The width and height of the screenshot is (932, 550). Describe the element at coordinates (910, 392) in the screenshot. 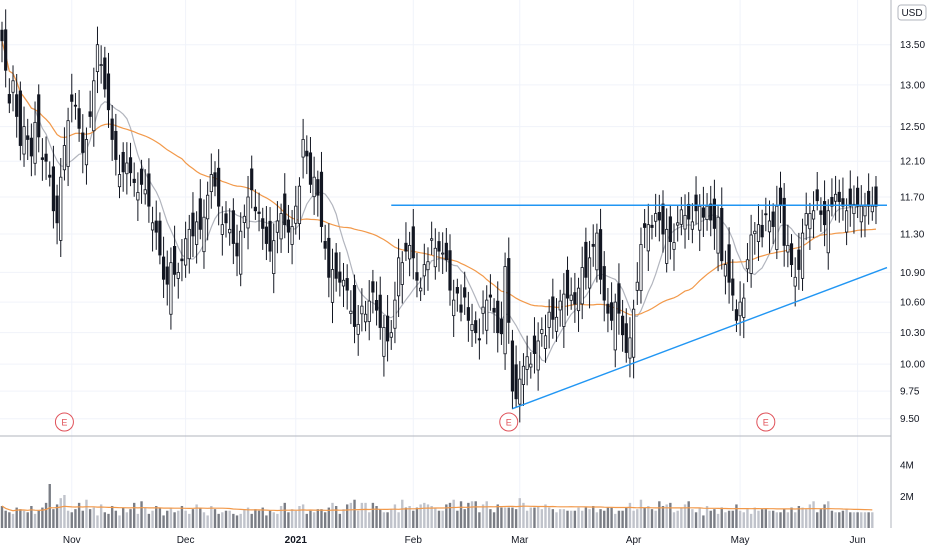

I see `y-tick-label: 9.75` at that location.